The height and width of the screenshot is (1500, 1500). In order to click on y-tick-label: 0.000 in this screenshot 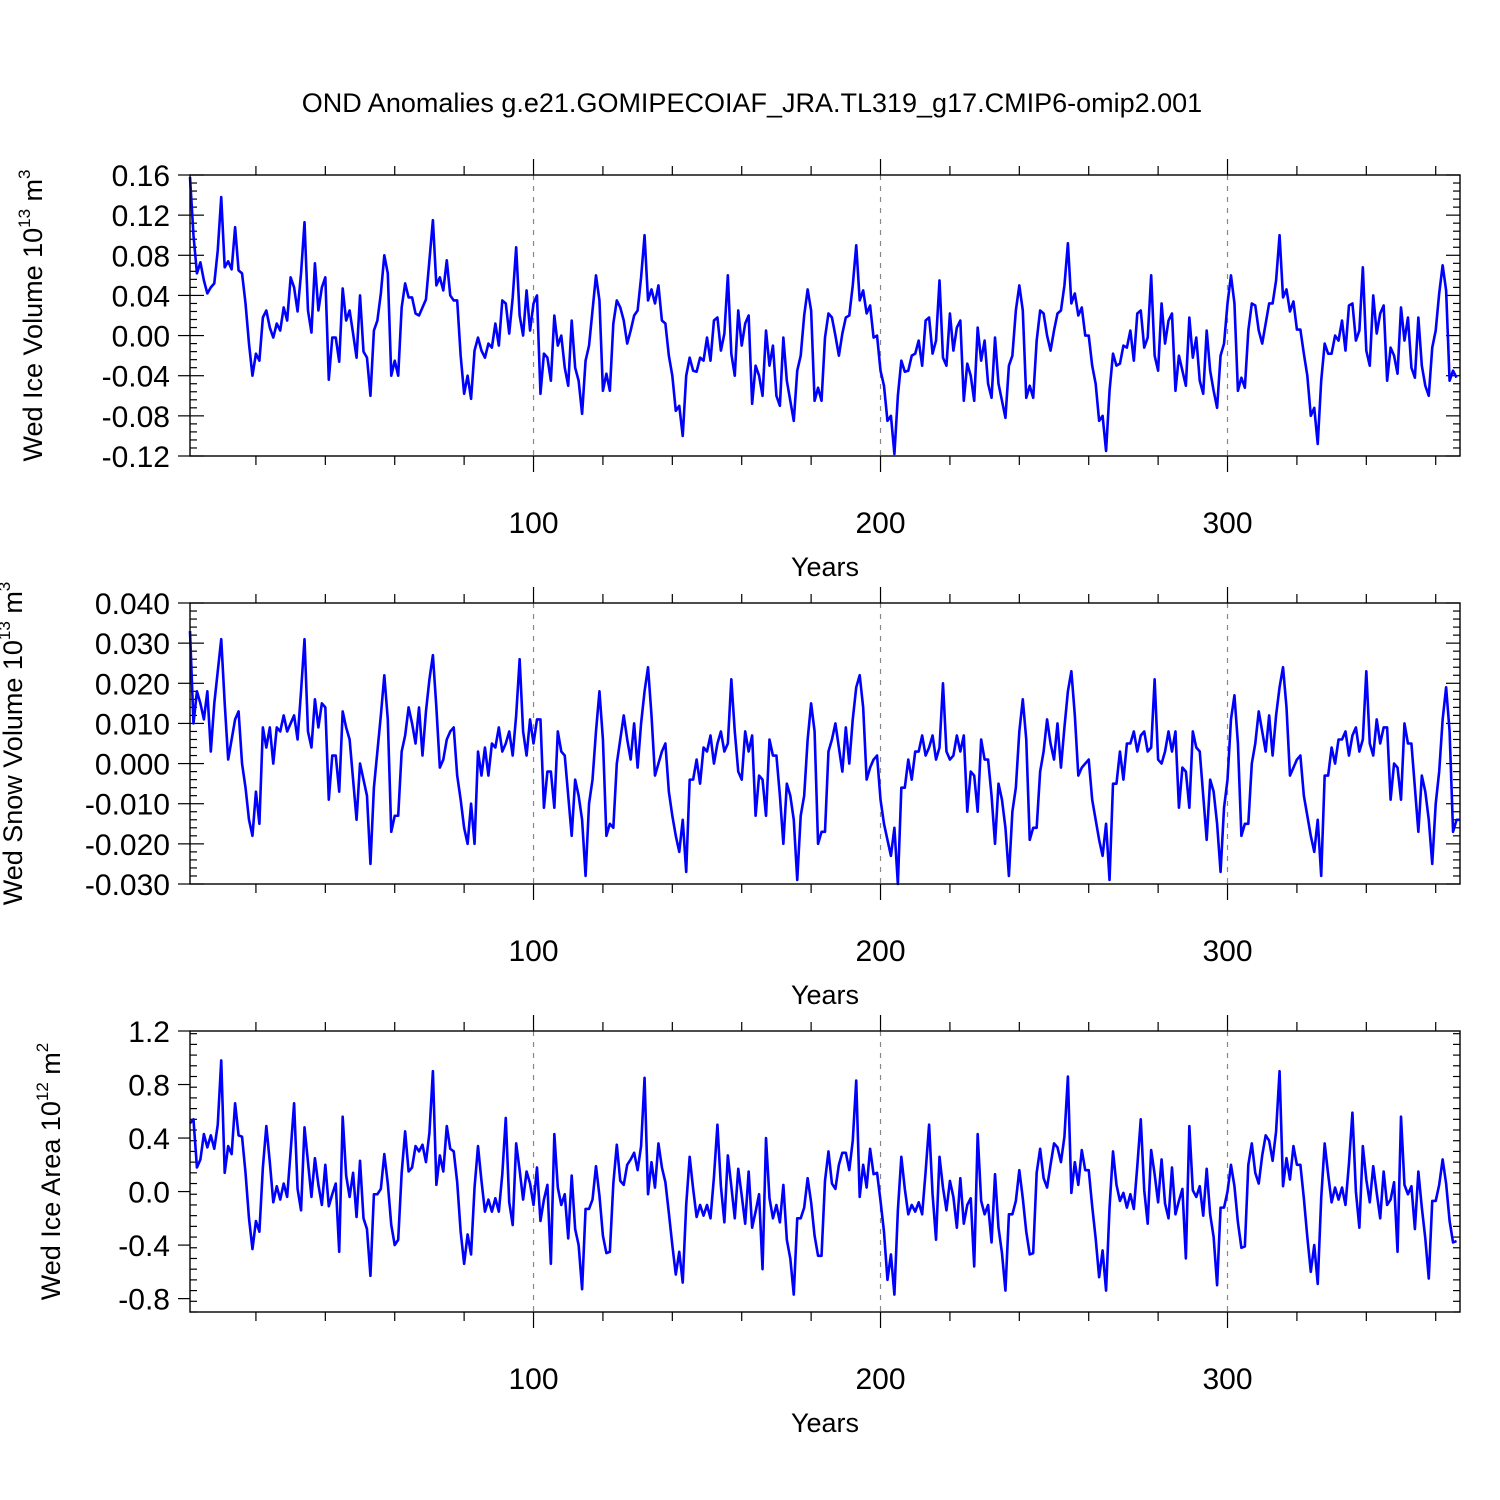, I will do `click(132, 765)`.